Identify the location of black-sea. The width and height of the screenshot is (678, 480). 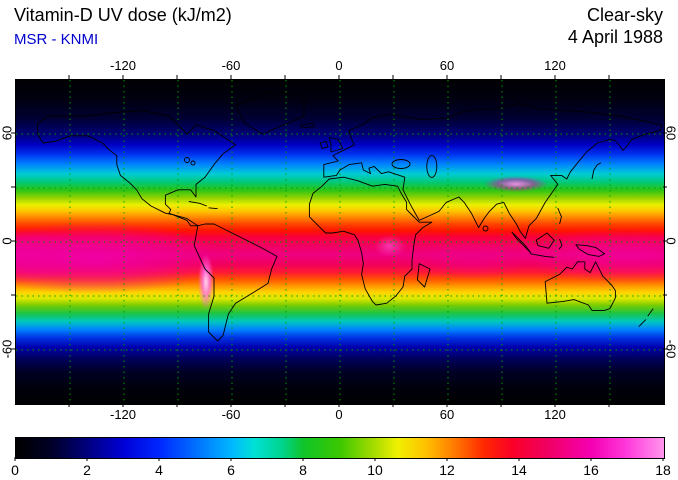
(401, 164).